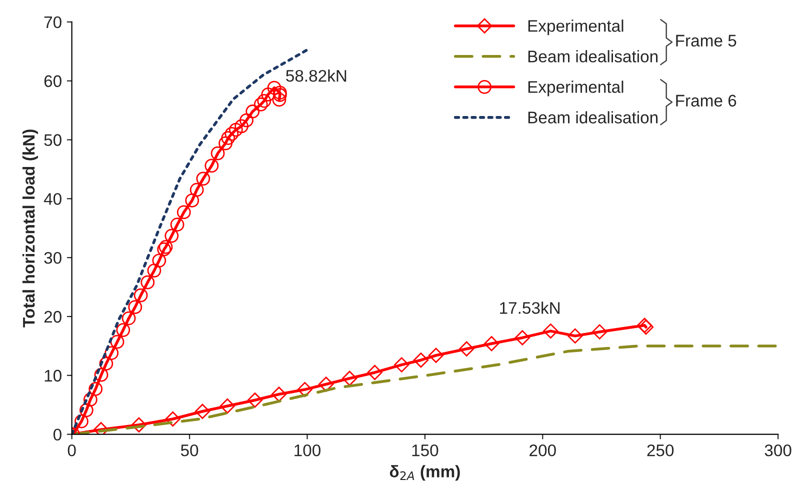  Describe the element at coordinates (425, 473) in the screenshot. I see `x-axis-title: δ$_{2A}$ (mm)` at that location.